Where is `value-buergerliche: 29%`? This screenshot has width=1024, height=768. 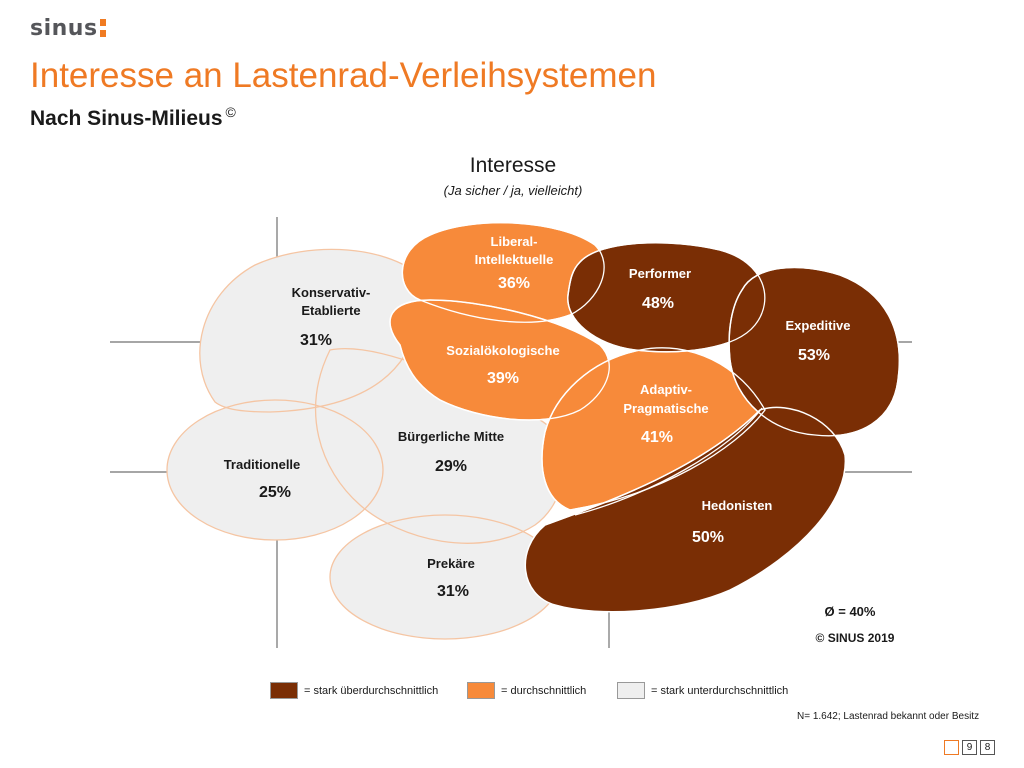
value-buergerliche: 29% is located at coordinates (451, 466).